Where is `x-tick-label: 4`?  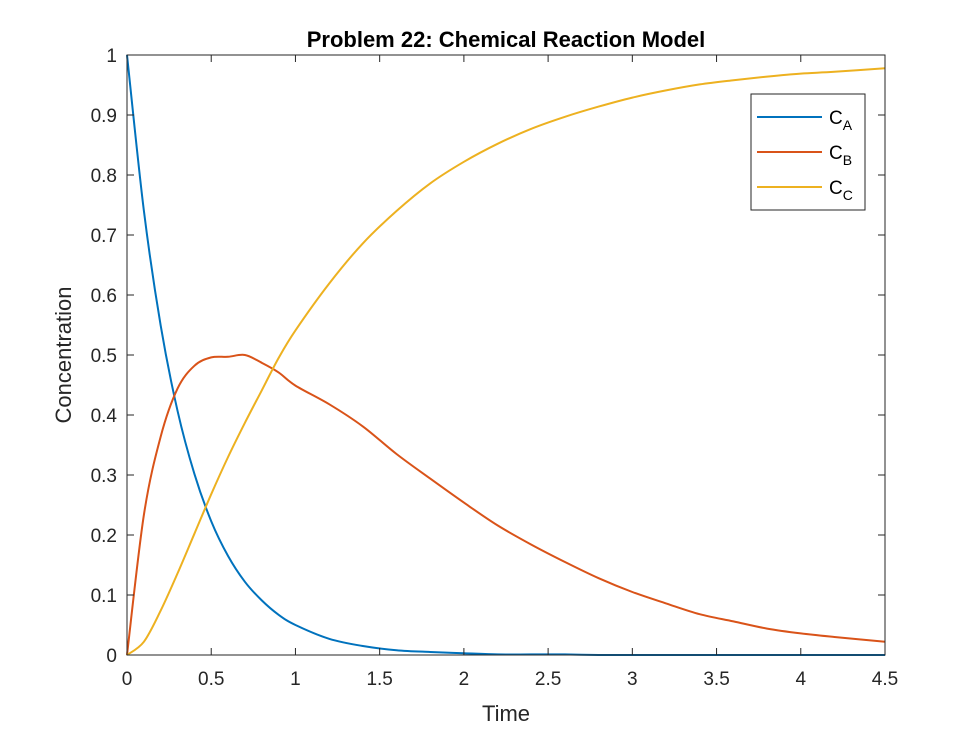 x-tick-label: 4 is located at coordinates (800, 679).